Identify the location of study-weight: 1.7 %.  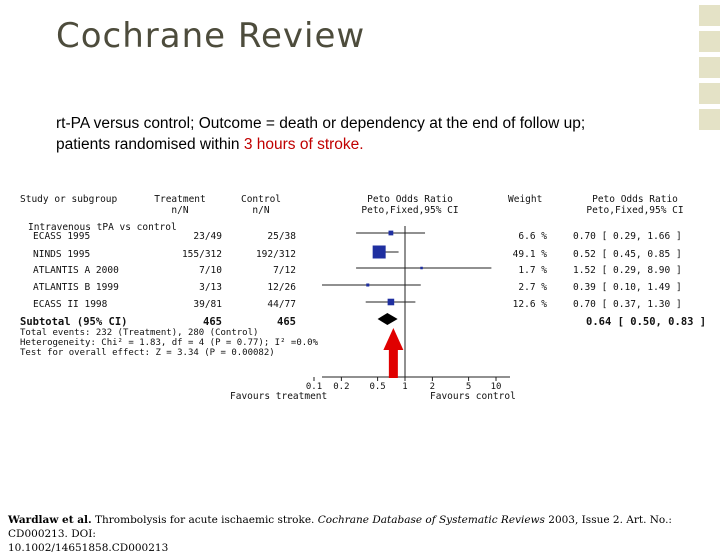
(532, 270).